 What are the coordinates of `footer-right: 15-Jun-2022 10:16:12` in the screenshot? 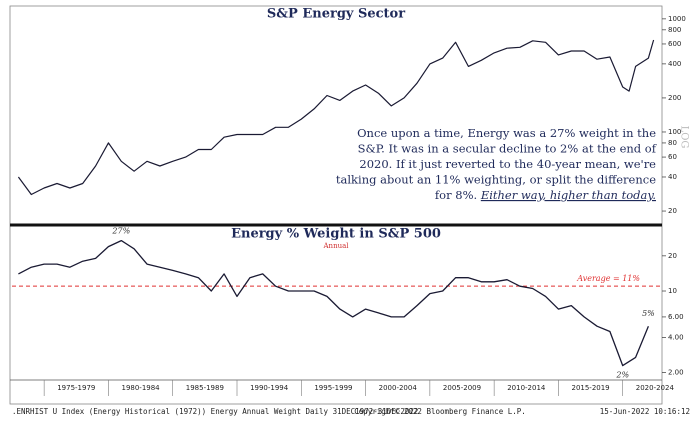 It's located at (645, 411).